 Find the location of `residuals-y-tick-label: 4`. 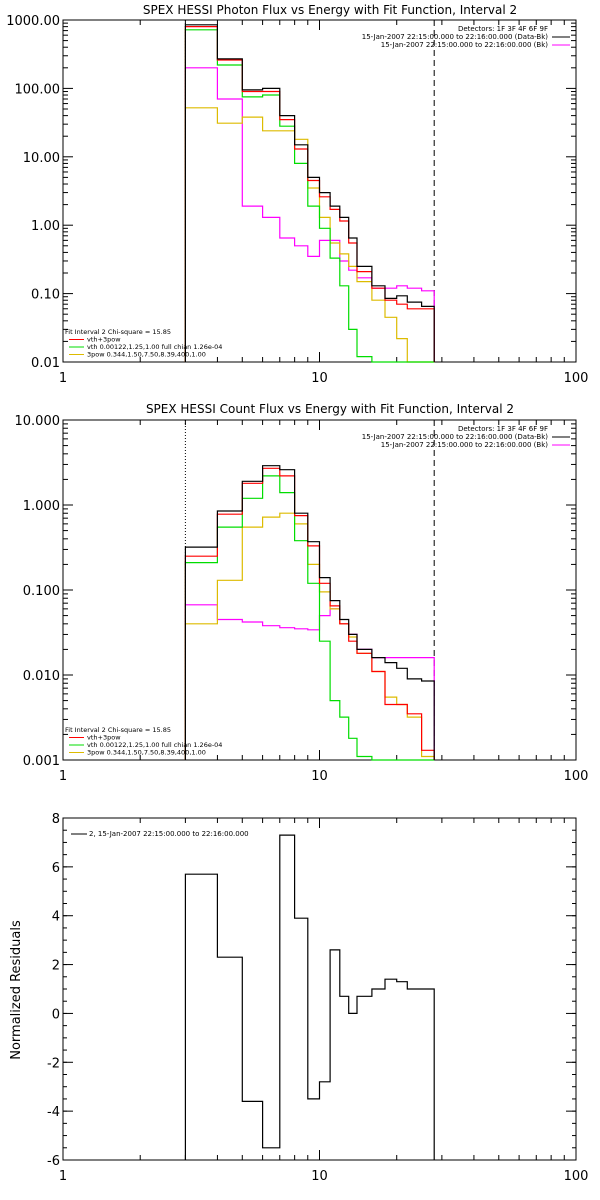

residuals-y-tick-label: 4 is located at coordinates (56, 917).